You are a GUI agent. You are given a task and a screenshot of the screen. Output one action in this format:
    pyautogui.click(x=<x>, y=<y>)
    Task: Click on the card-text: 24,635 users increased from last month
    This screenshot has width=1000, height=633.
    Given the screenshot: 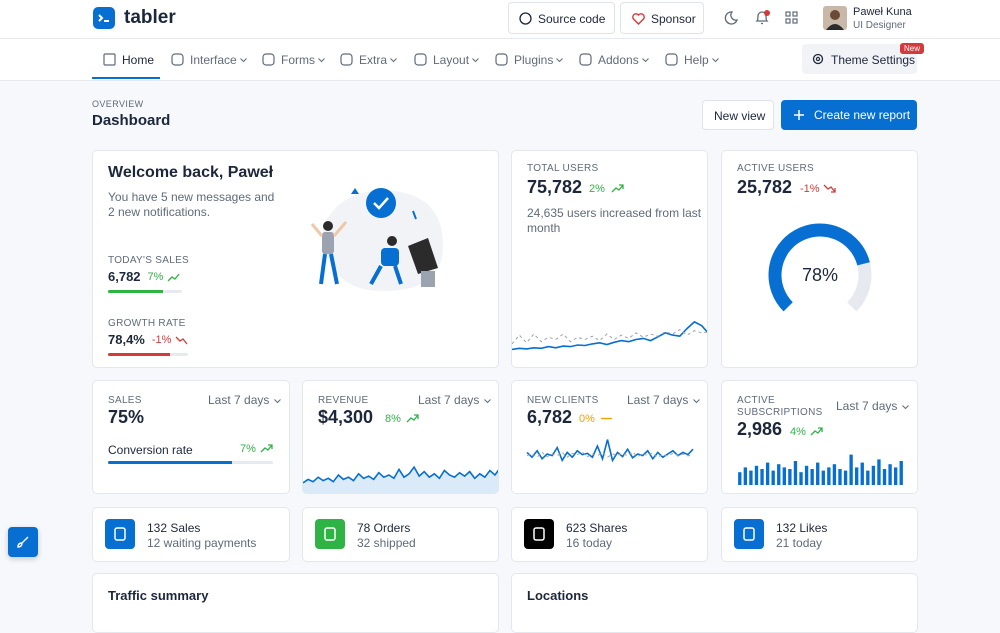 What is the action you would take?
    pyautogui.click(x=614, y=220)
    